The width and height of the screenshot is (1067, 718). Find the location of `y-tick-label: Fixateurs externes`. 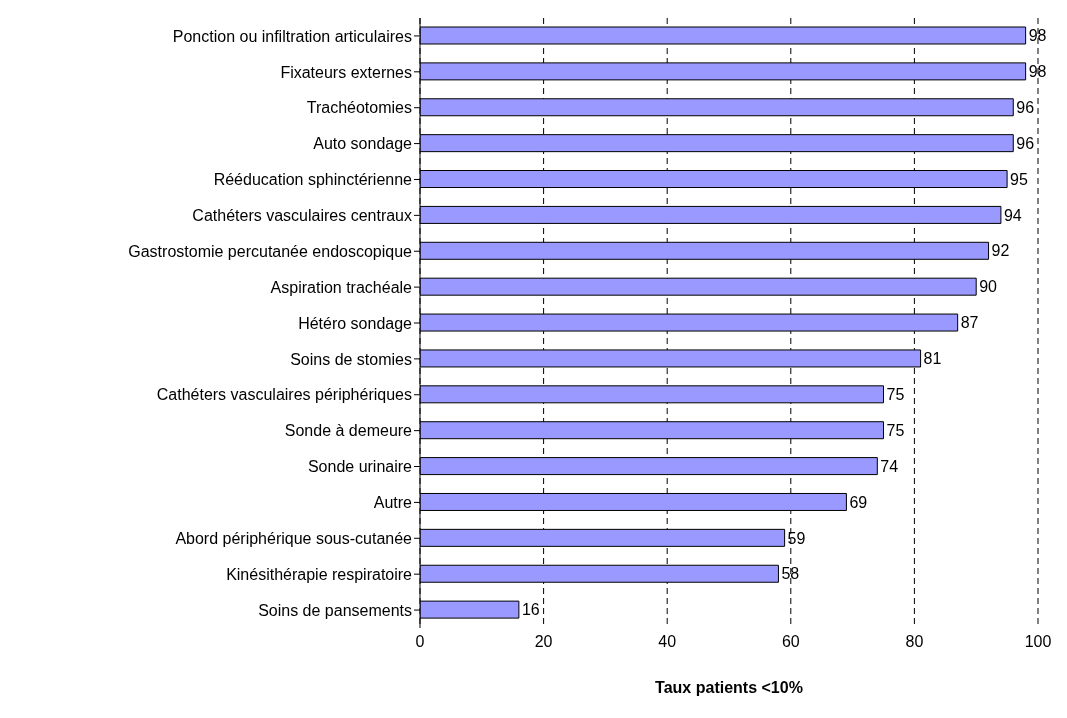

y-tick-label: Fixateurs externes is located at coordinates (346, 72).